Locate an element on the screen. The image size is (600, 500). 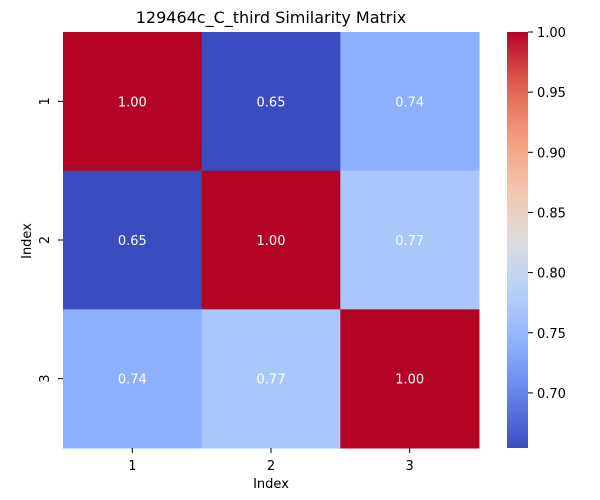
colorbar-tick-label: 0.70 is located at coordinates (551, 394).